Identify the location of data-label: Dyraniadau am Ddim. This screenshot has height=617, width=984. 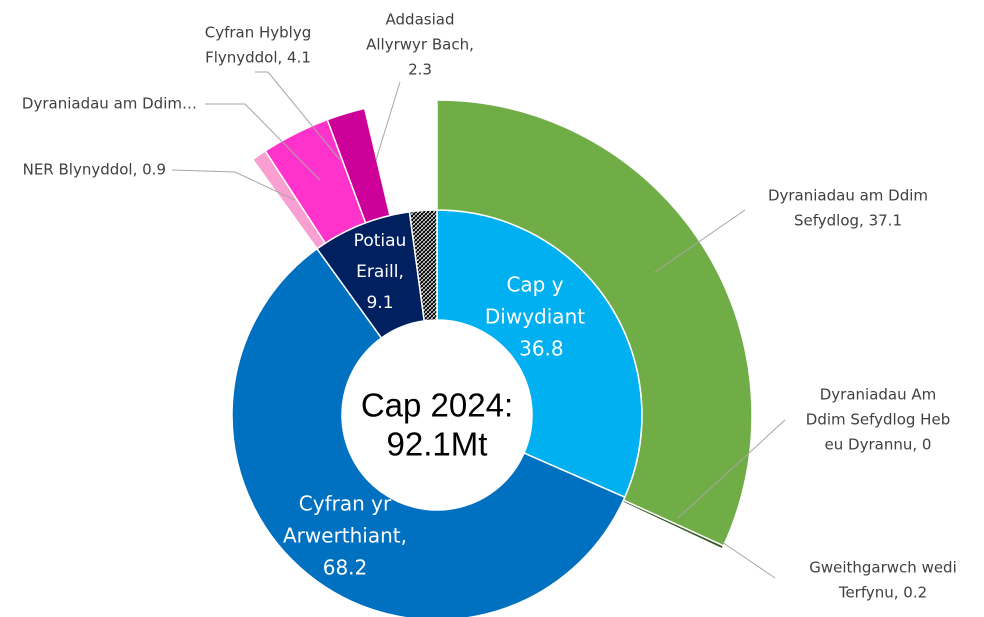
(848, 196).